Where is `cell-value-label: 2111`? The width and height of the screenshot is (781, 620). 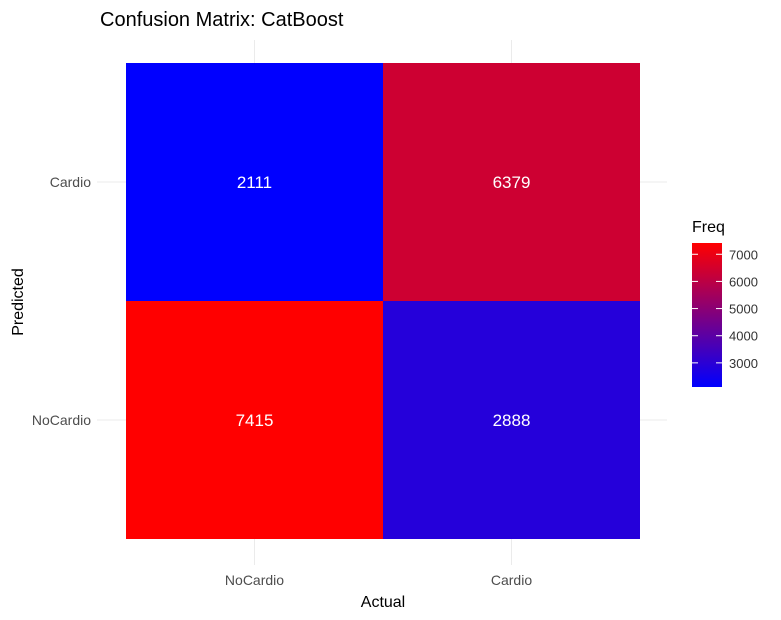 cell-value-label: 2111 is located at coordinates (254, 182).